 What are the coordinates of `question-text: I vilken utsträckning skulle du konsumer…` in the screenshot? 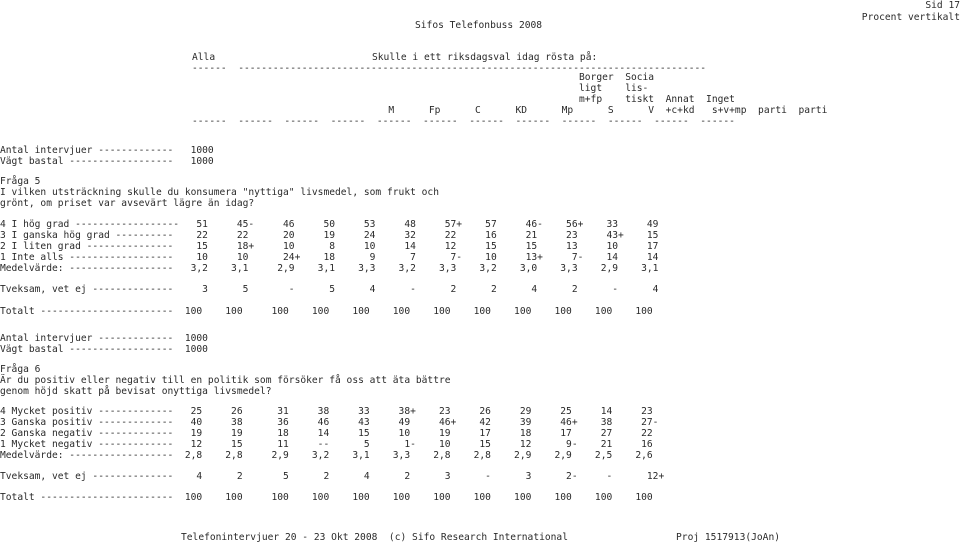 It's located at (219, 192).